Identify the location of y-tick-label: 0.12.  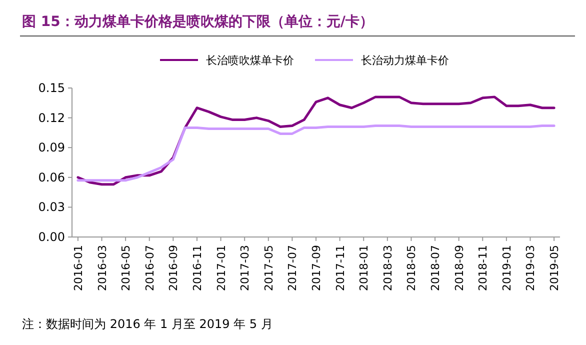
(51, 117).